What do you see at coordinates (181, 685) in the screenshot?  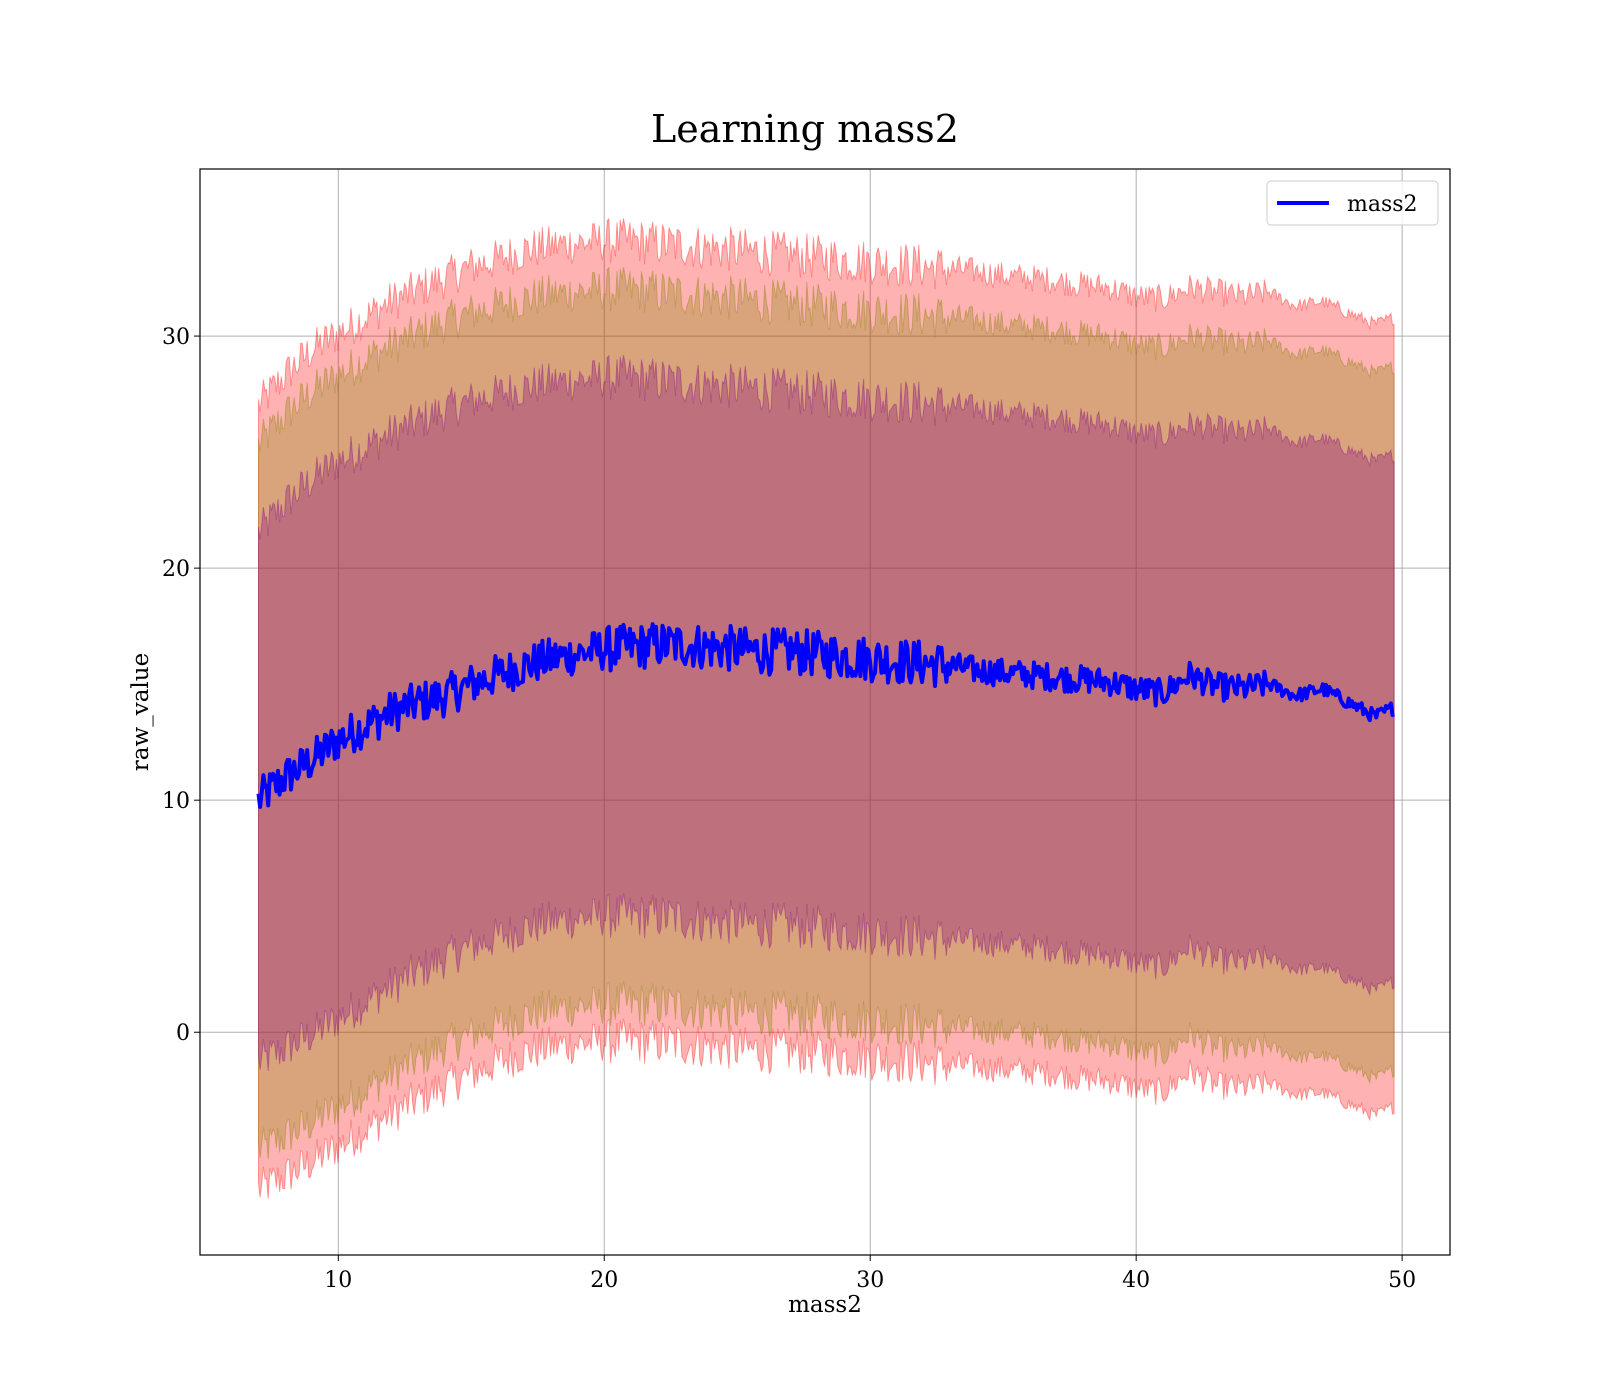 I see `y-axis-ticks: 0 10 20 30` at bounding box center [181, 685].